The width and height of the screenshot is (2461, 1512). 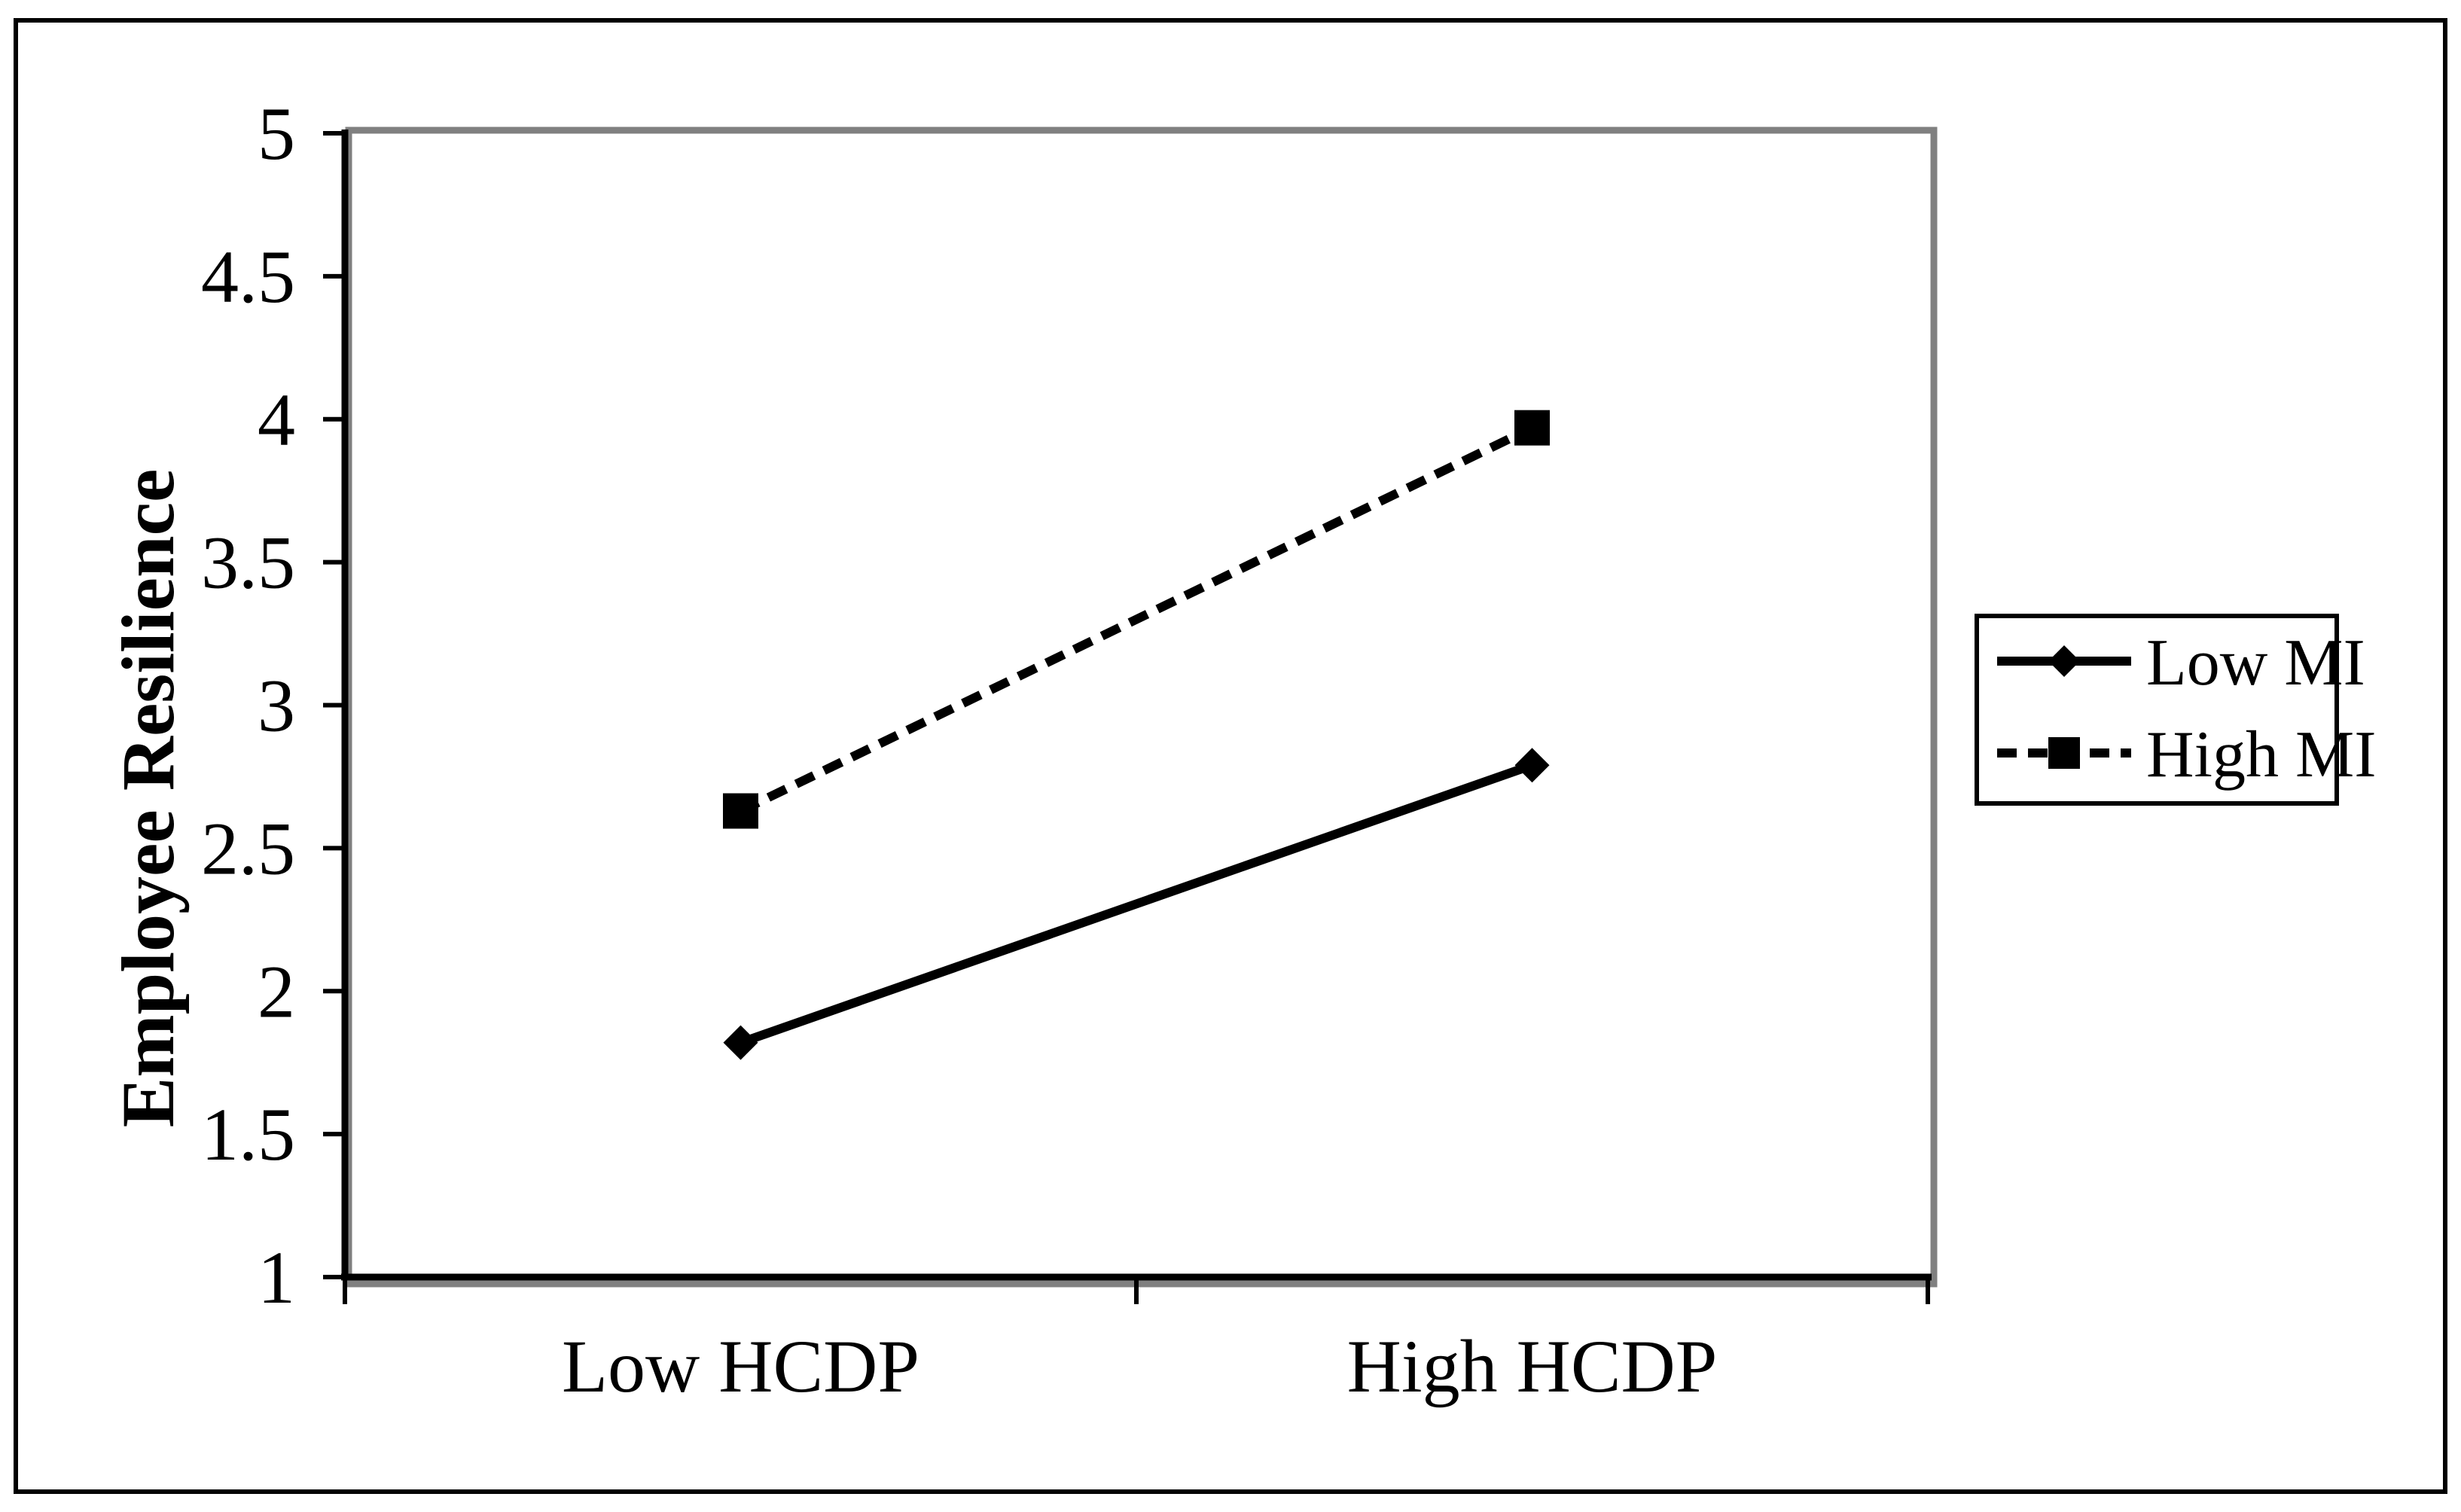 What do you see at coordinates (248, 277) in the screenshot?
I see `y-tick-label: 4.5` at bounding box center [248, 277].